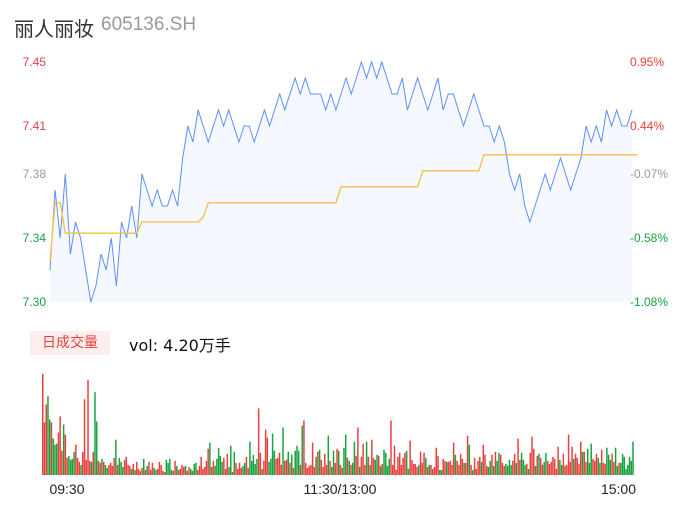 This screenshot has height=524, width=686. Describe the element at coordinates (70, 343) in the screenshot. I see `volume-tab-daily: 日成交量` at that location.